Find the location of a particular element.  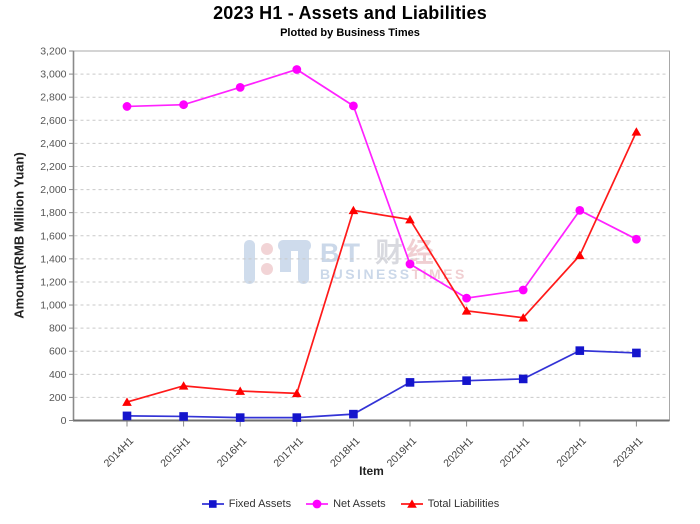

x-tick-label: 2023H1 is located at coordinates (628, 452).